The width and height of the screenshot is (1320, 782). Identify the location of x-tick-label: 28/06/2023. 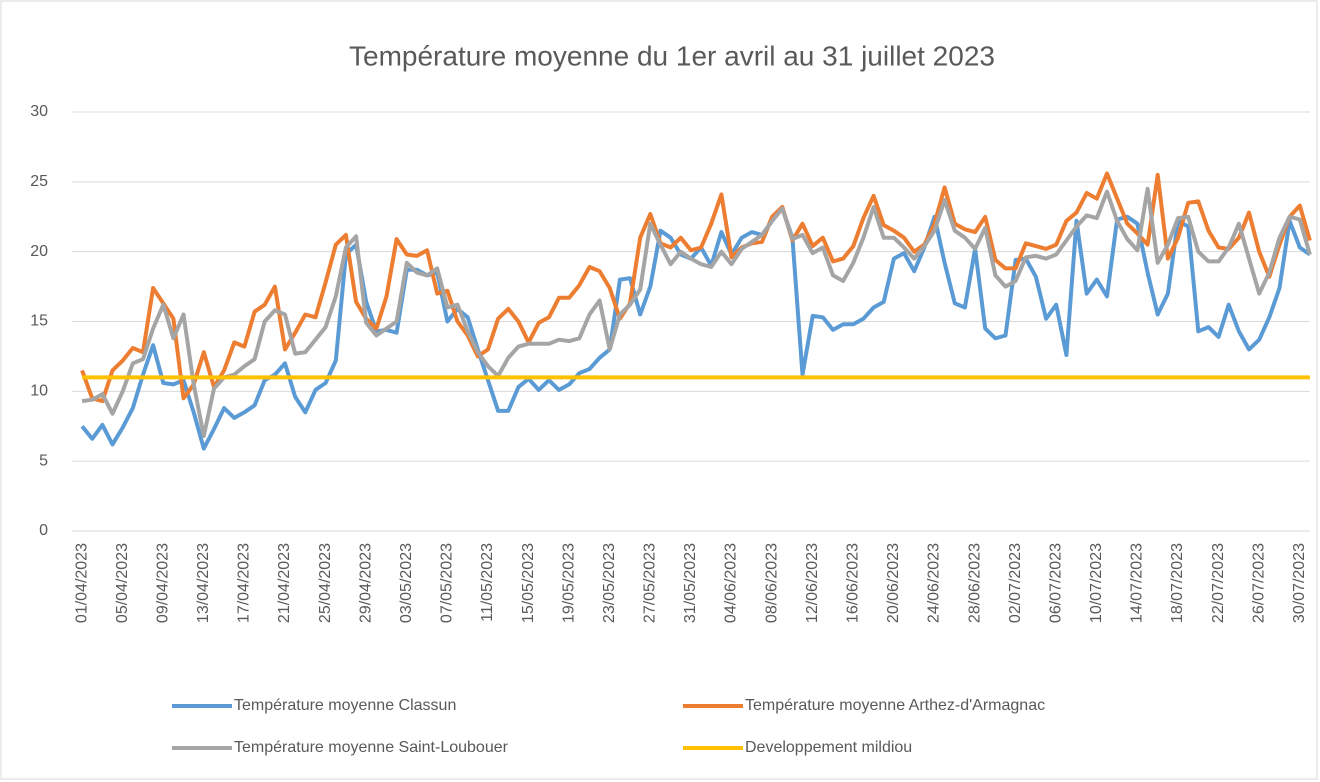
(974, 583).